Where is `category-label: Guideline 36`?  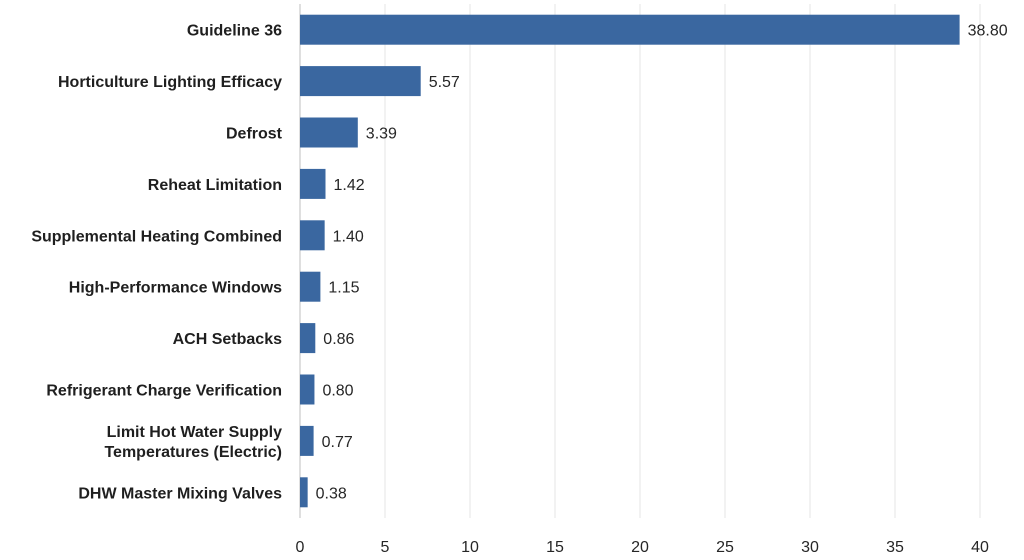 category-label: Guideline 36 is located at coordinates (234, 31).